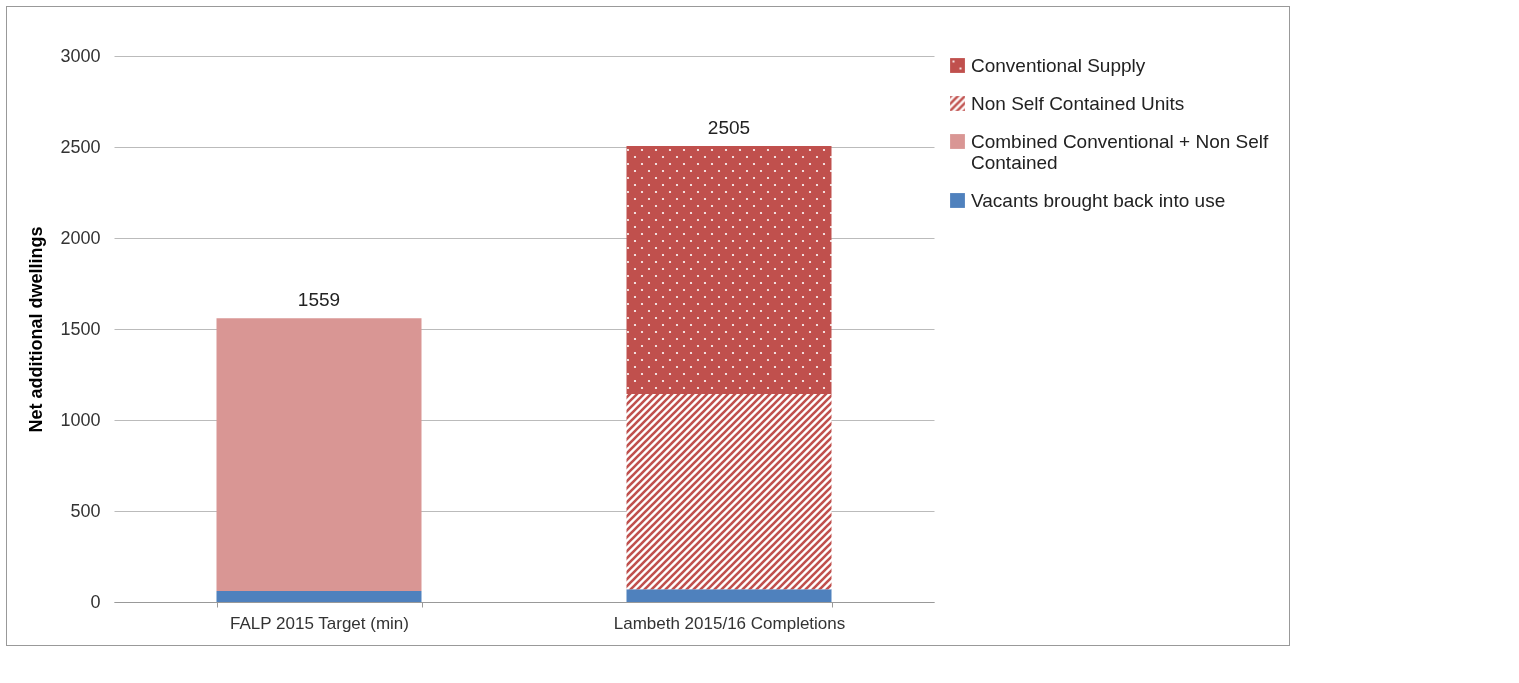 This screenshot has width=1519, height=683. What do you see at coordinates (36, 329) in the screenshot?
I see `y-axis-title: Net additional dwellings` at bounding box center [36, 329].